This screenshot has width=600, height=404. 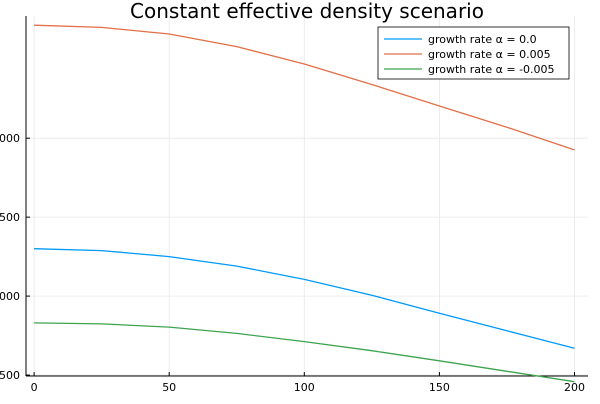 What do you see at coordinates (304, 387) in the screenshot?
I see `x-tick-label: 100` at bounding box center [304, 387].